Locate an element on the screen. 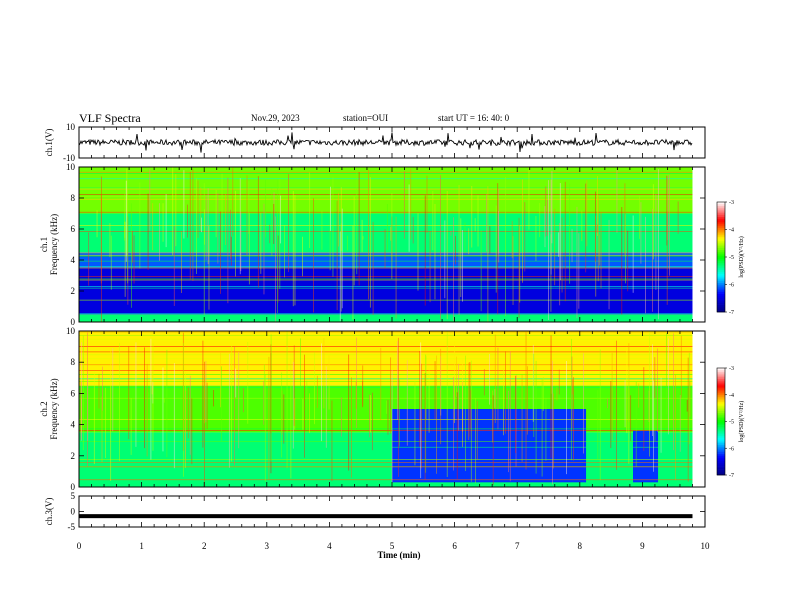 The height and width of the screenshot is (612, 792). figure-title: VLF Spectra is located at coordinates (110, 118).